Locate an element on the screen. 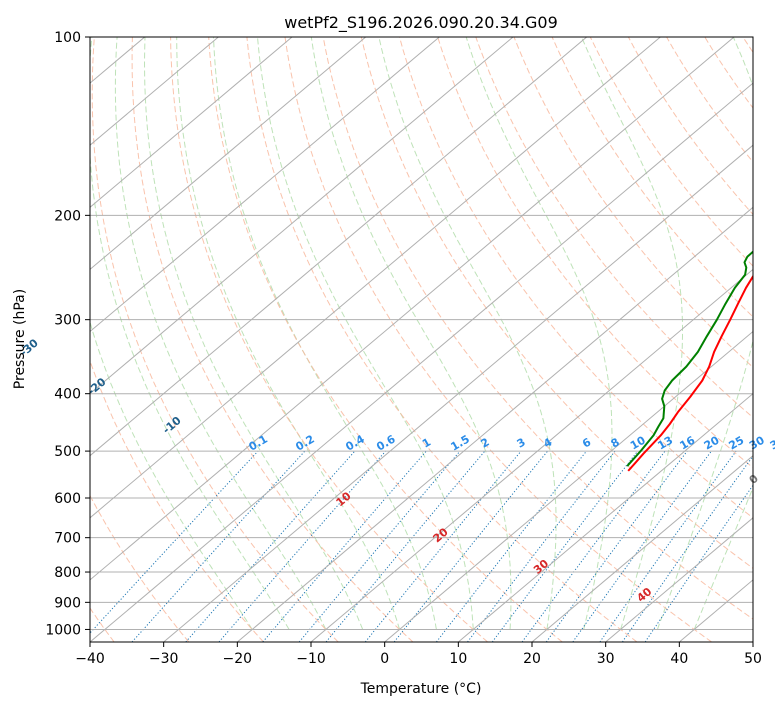 The width and height of the screenshot is (775, 708). mixing-ratio-label: 30 is located at coordinates (757, 442).